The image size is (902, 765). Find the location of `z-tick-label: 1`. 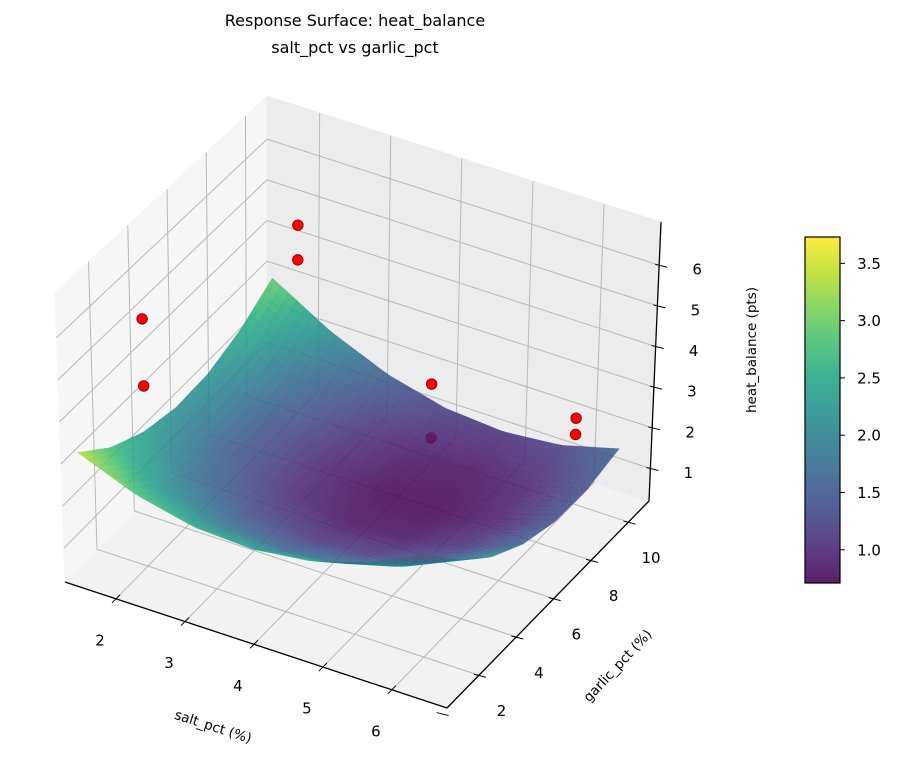

z-tick-label: 1 is located at coordinates (689, 473).